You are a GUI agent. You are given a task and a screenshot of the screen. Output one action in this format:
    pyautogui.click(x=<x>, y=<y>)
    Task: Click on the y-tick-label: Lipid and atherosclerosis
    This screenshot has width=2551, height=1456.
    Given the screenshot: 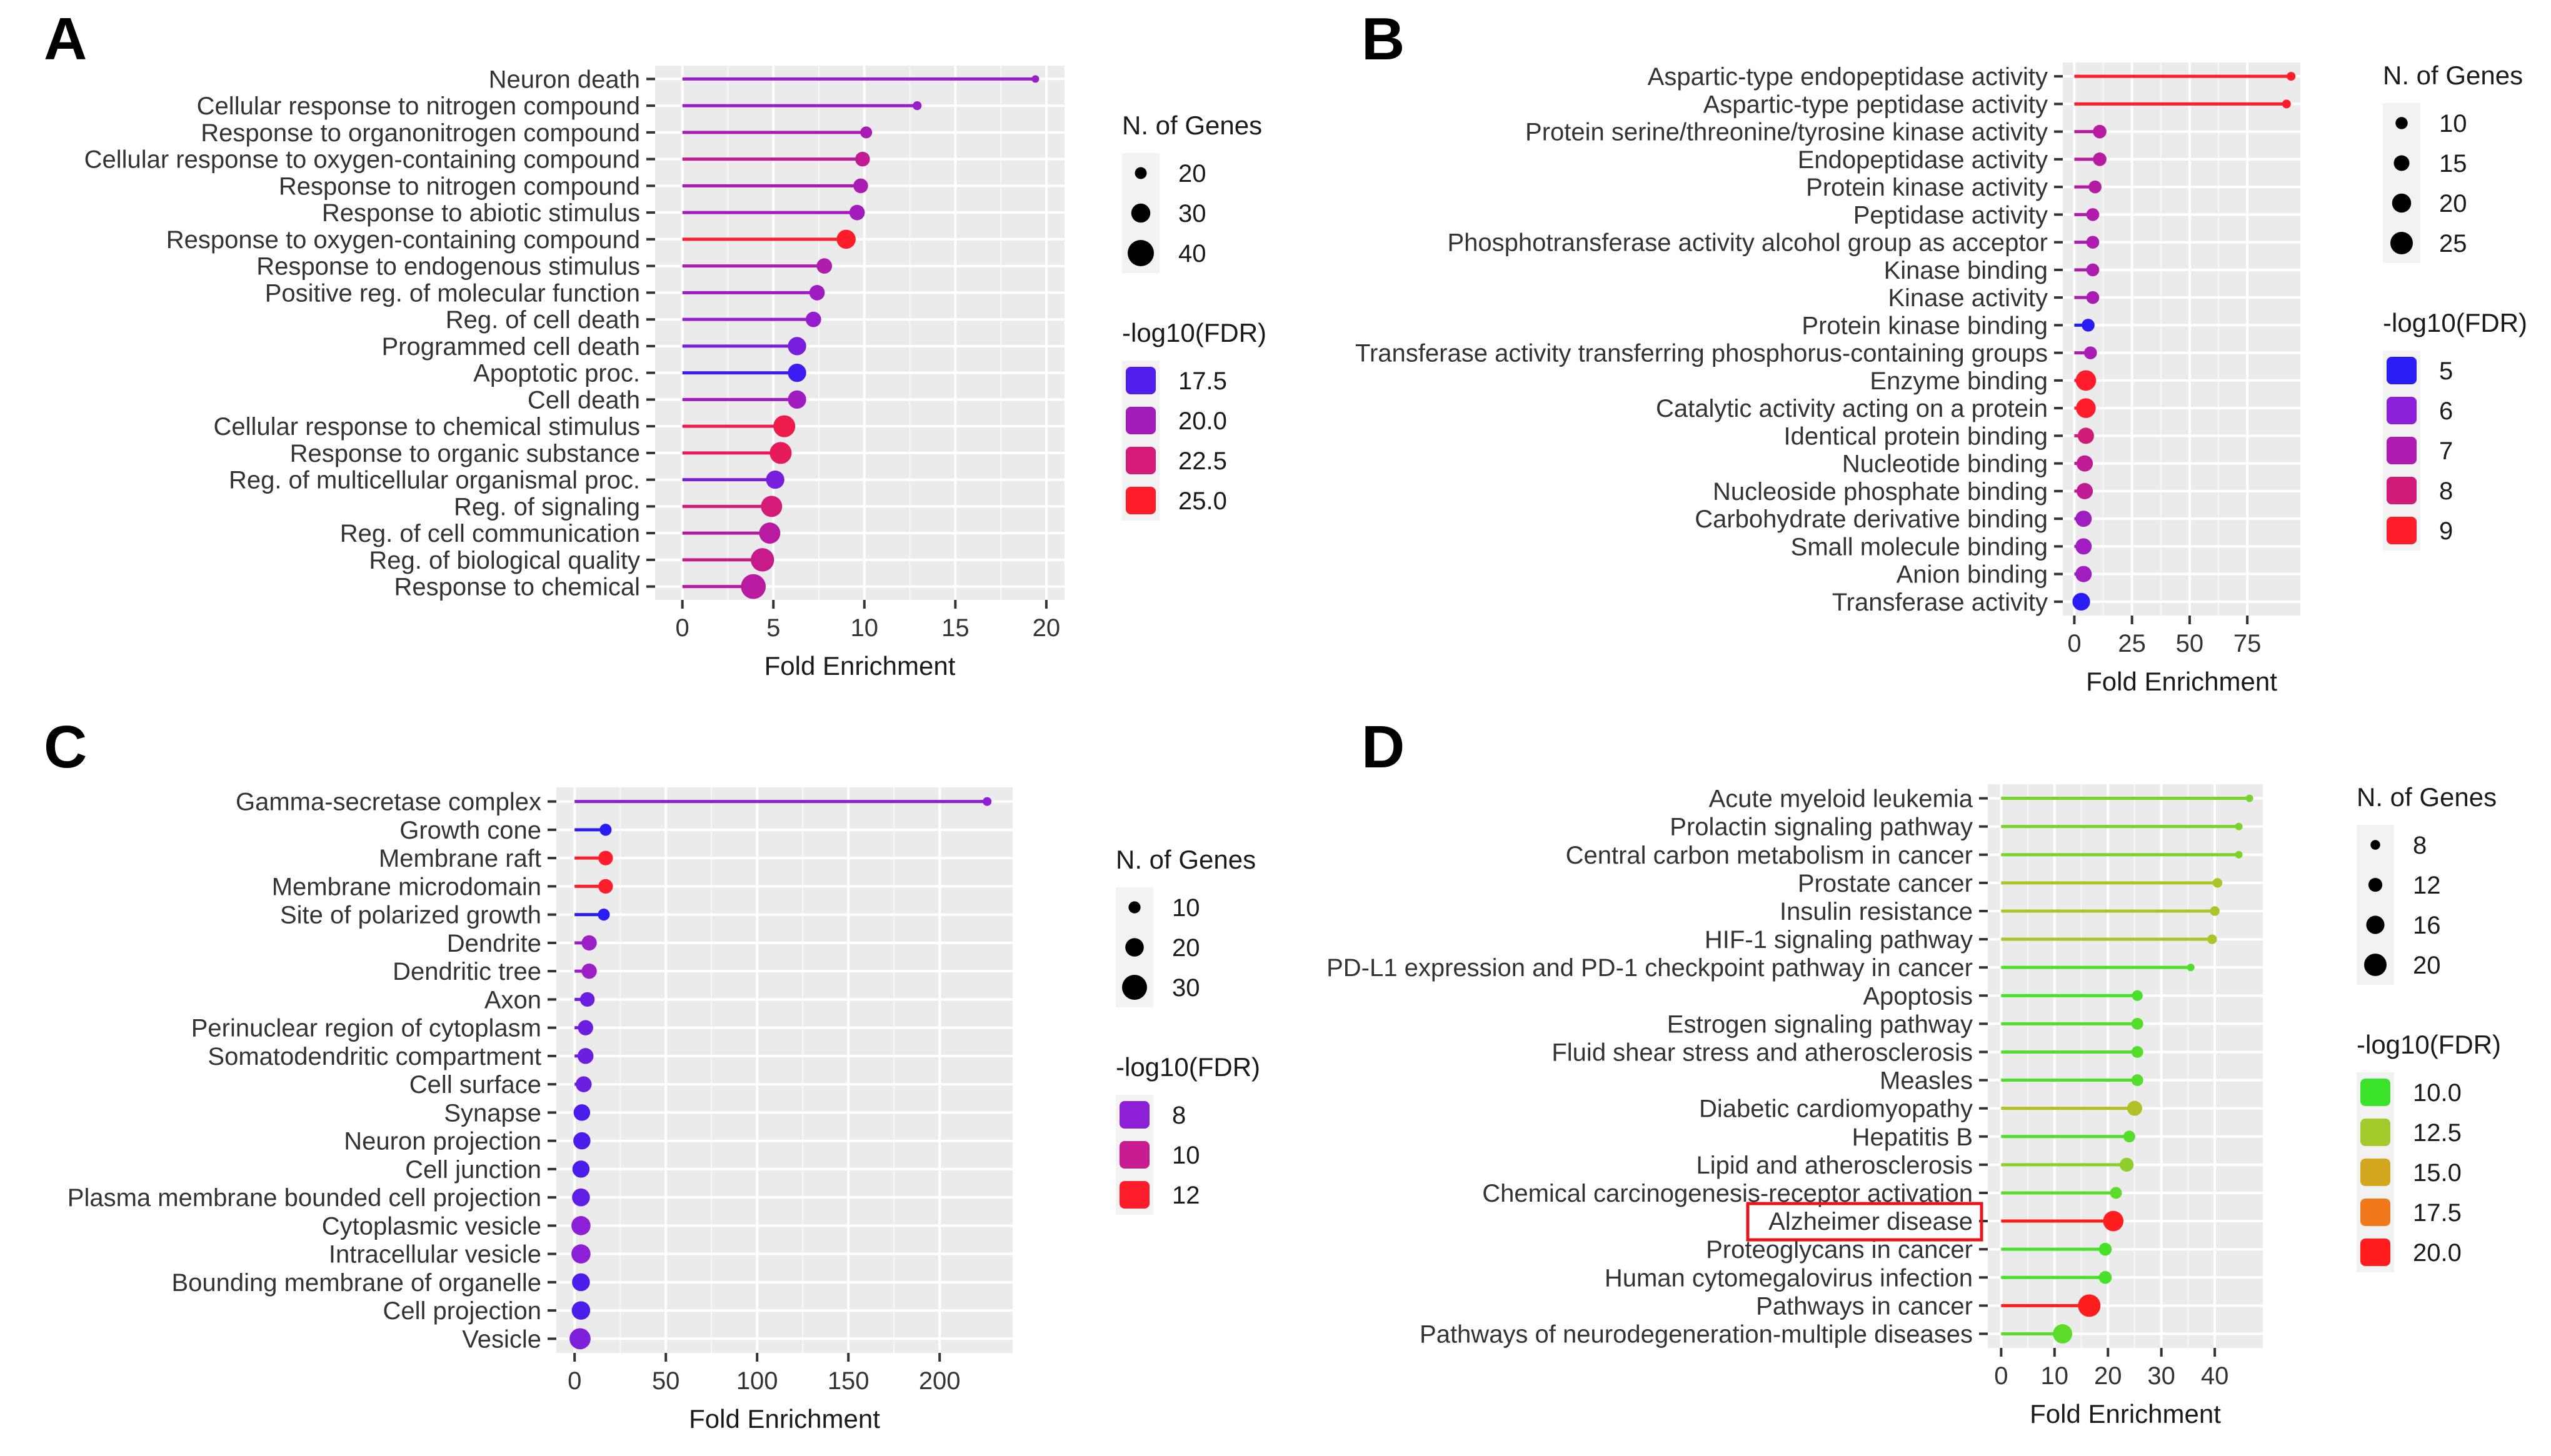 What is the action you would take?
    pyautogui.click(x=1834, y=1165)
    